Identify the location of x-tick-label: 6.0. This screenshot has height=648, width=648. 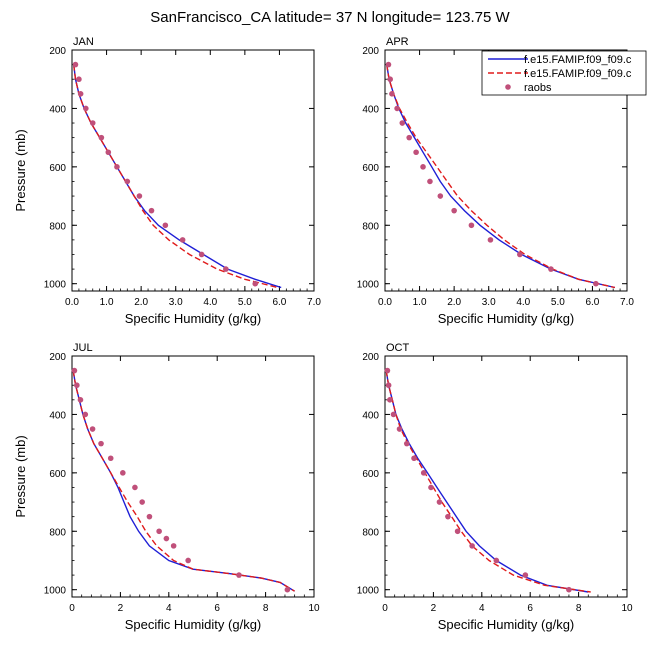
(592, 302).